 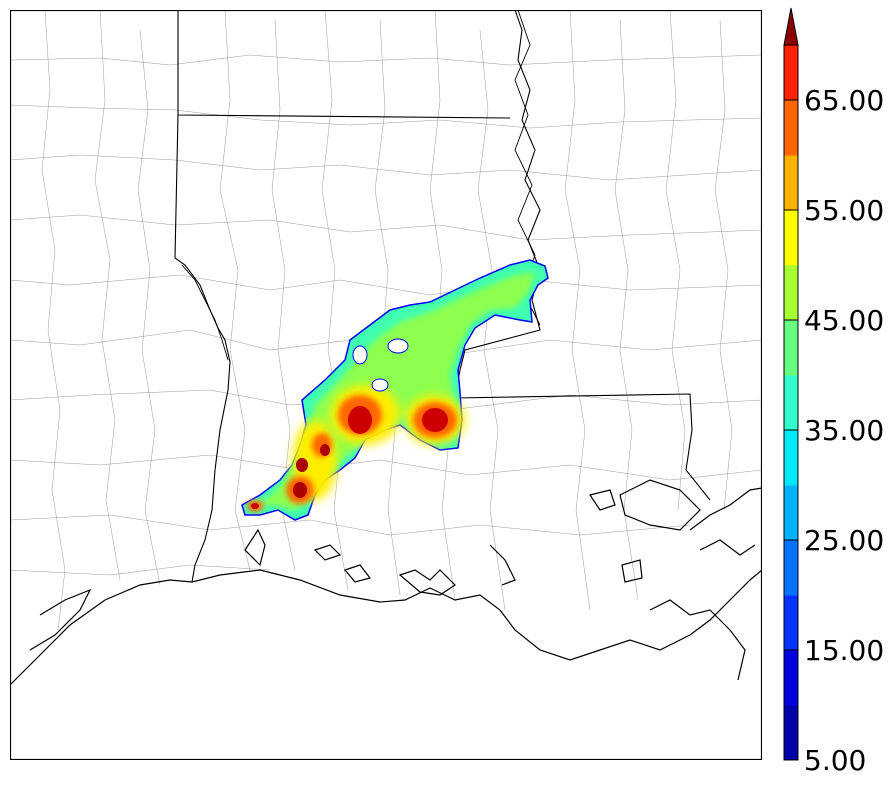 What do you see at coordinates (205, 312) in the screenshot?
I see `sabine-river-line` at bounding box center [205, 312].